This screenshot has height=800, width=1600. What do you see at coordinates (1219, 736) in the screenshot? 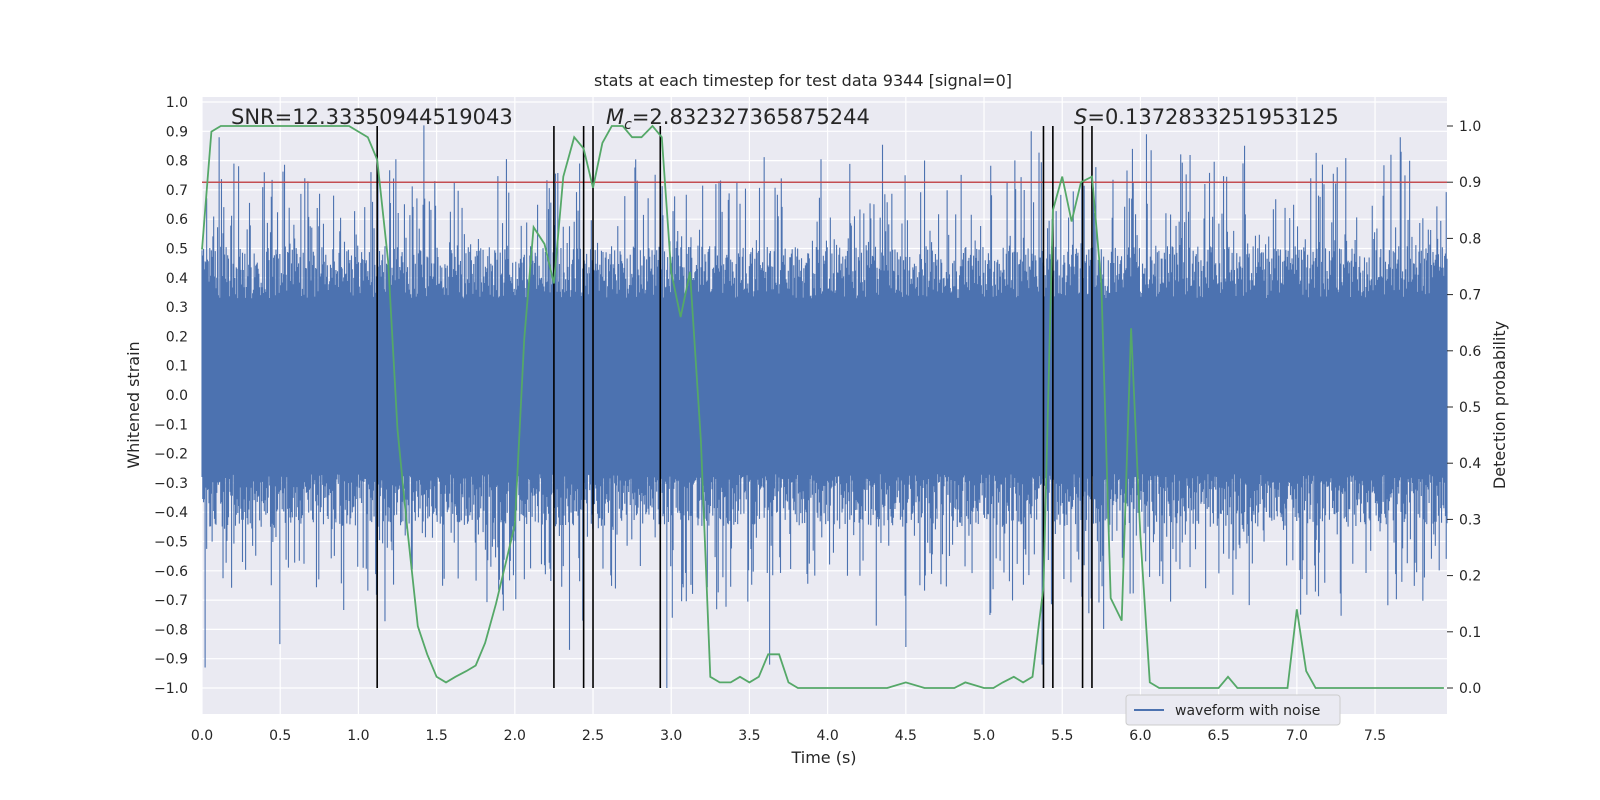
I see `x-tick-label: 6.5` at bounding box center [1219, 736].